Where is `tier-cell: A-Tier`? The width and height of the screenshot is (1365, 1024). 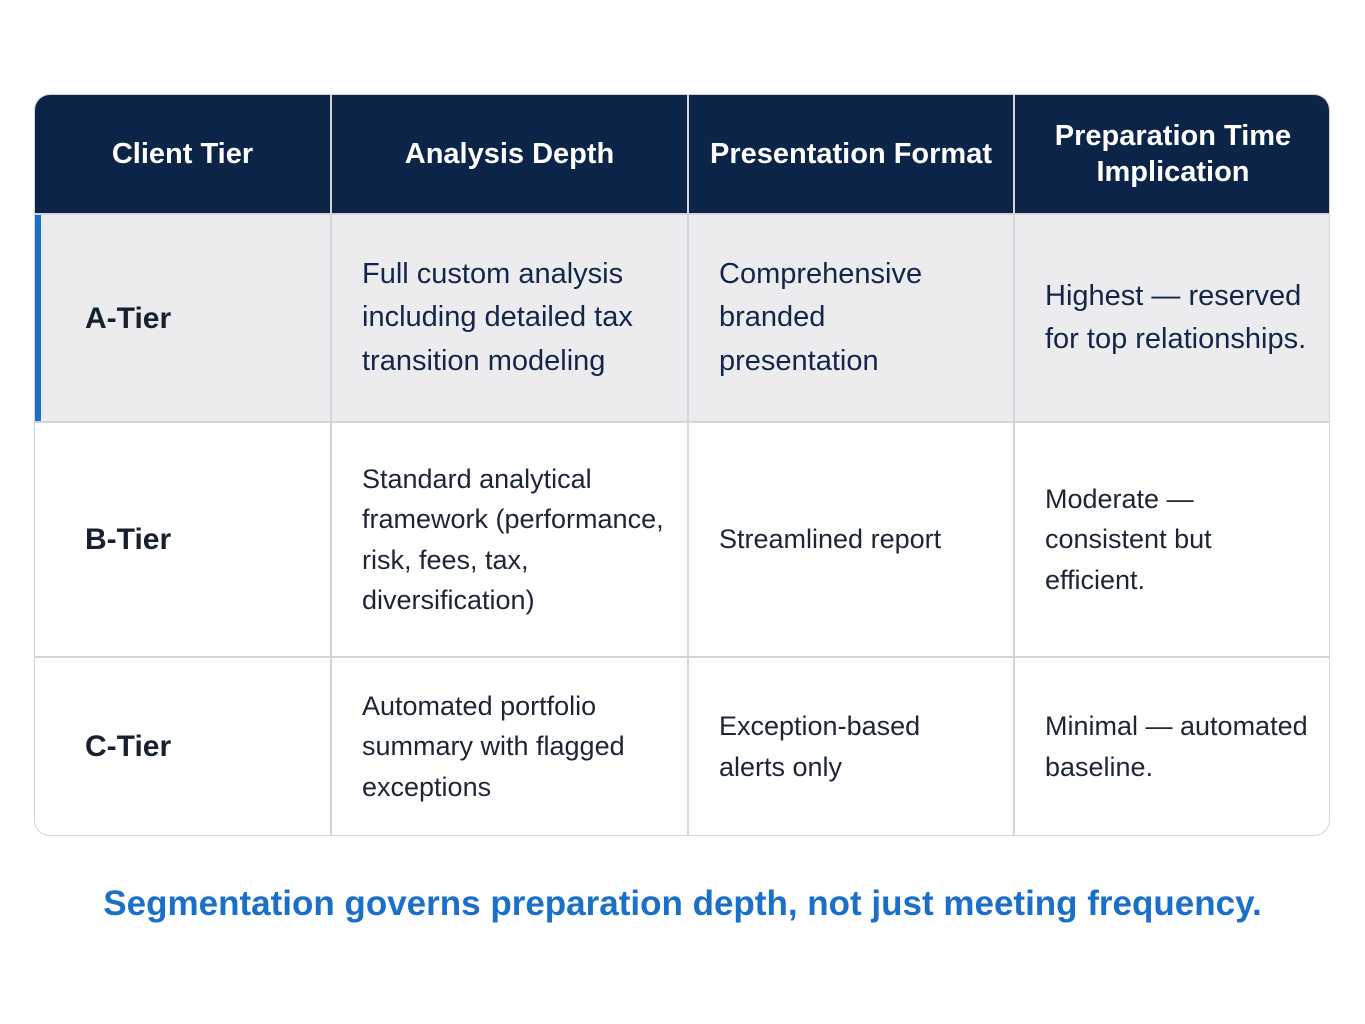 tier-cell: A-Tier is located at coordinates (183, 317).